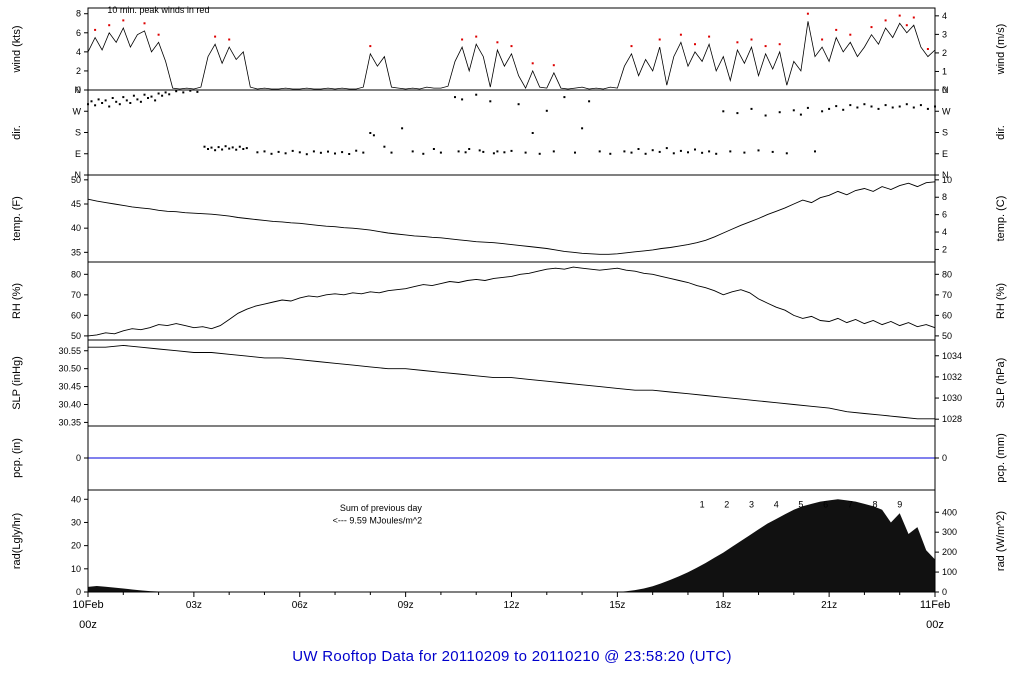 This screenshot has width=1024, height=700. I want to click on tick-label-right: 70, so click(947, 295).